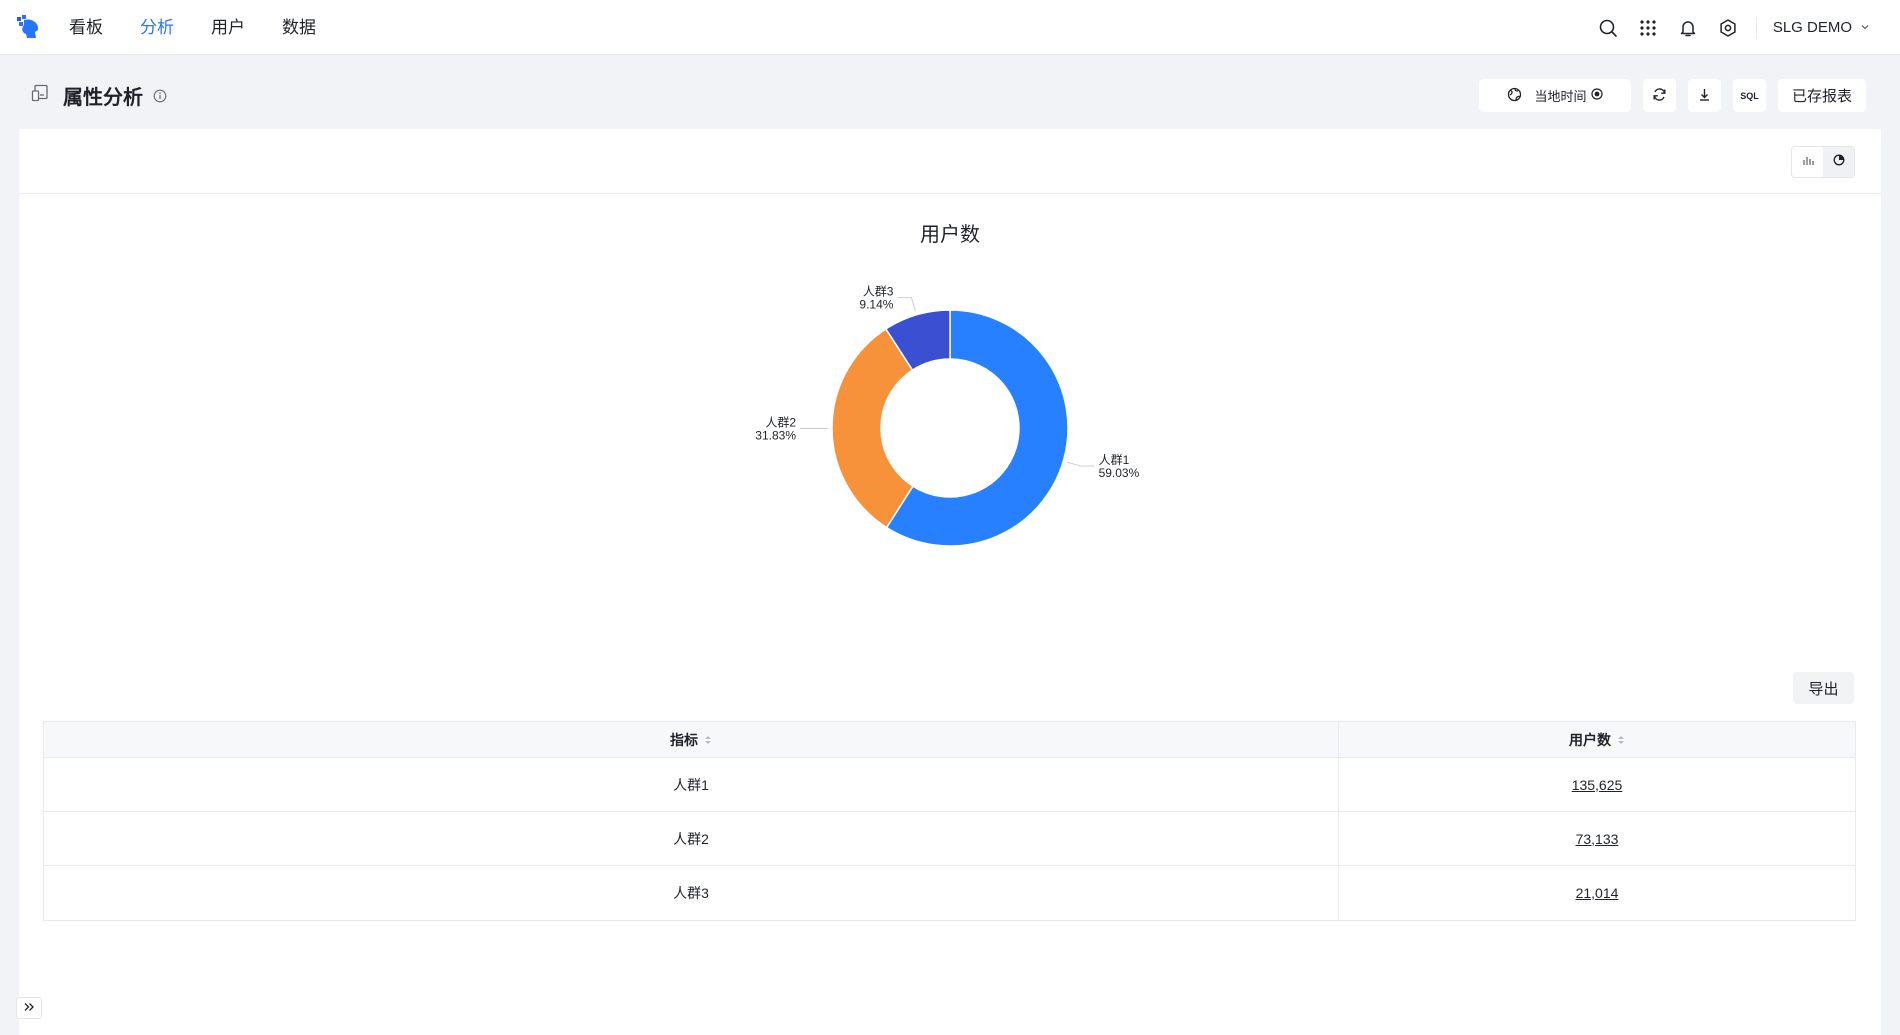 Image resolution: width=1900 pixels, height=1035 pixels. I want to click on table-header: 指标 用户数, so click(949, 740).